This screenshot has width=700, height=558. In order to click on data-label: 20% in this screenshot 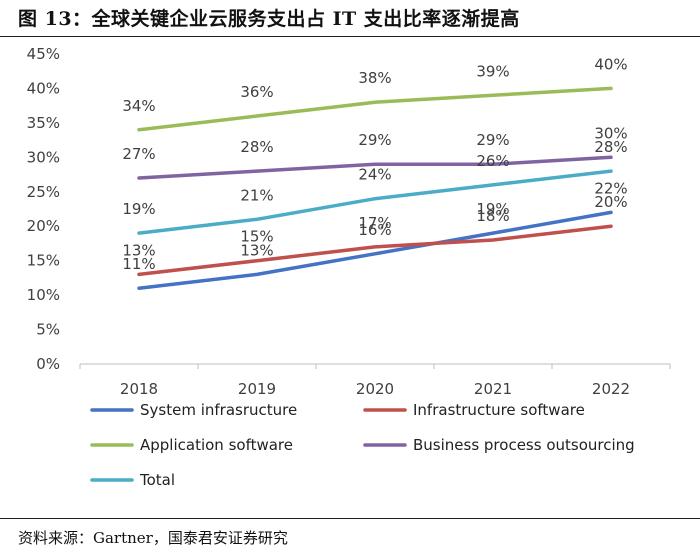, I will do `click(610, 202)`.